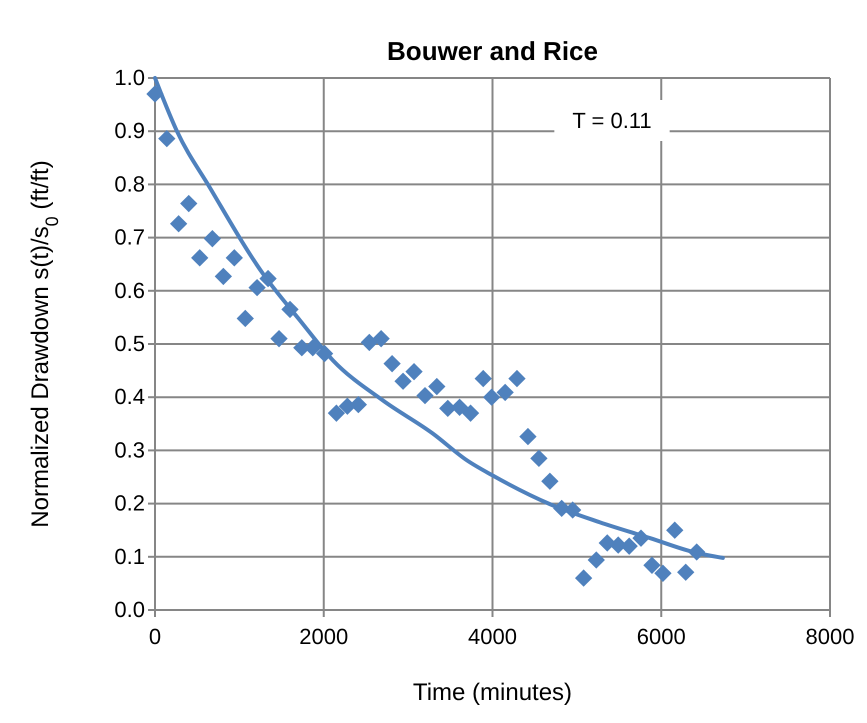 The width and height of the screenshot is (867, 723). I want to click on y-tick-label: 0.4, so click(129, 397).